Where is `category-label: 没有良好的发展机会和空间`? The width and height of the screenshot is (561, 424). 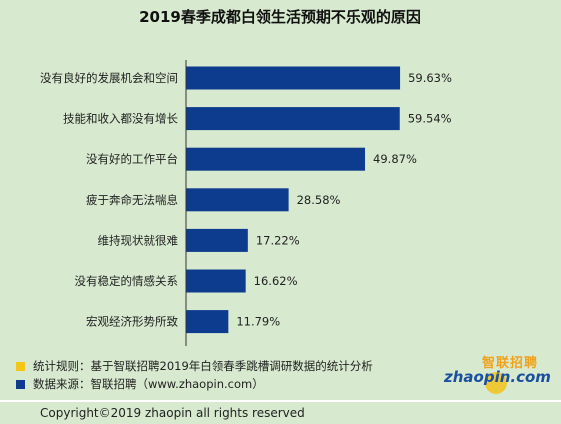 category-label: 没有良好的发展机会和空间 is located at coordinates (109, 78).